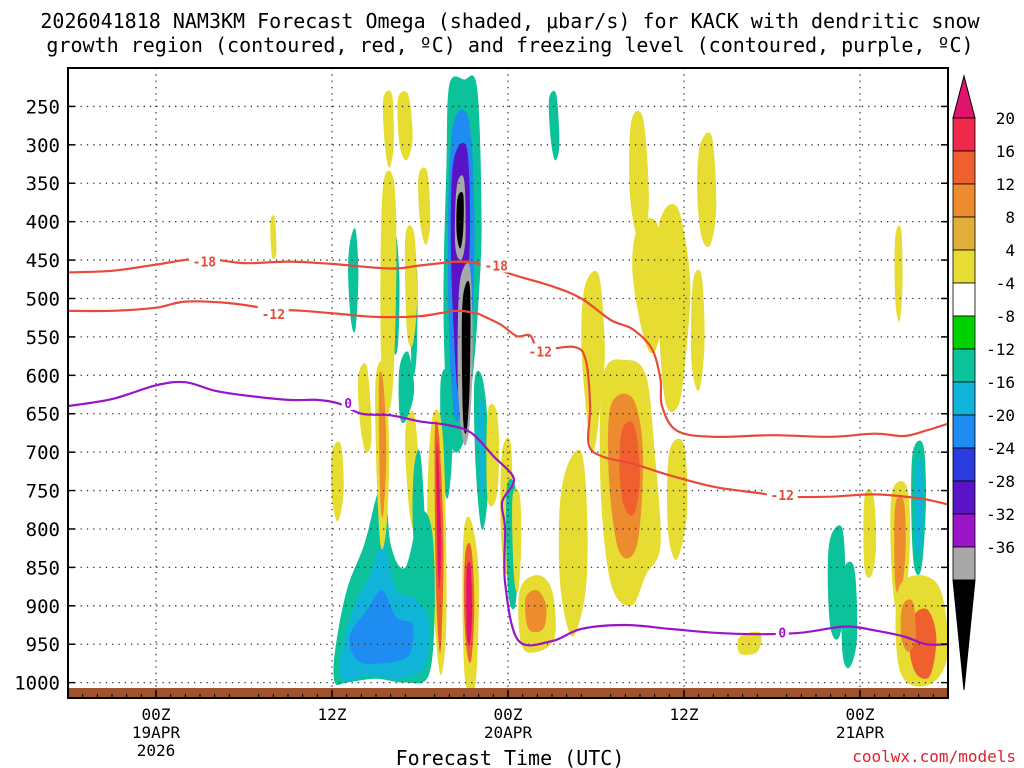 The height and width of the screenshot is (768, 1024). Describe the element at coordinates (684, 714) in the screenshot. I see `x-tick-label-42-0: 12Z` at that location.